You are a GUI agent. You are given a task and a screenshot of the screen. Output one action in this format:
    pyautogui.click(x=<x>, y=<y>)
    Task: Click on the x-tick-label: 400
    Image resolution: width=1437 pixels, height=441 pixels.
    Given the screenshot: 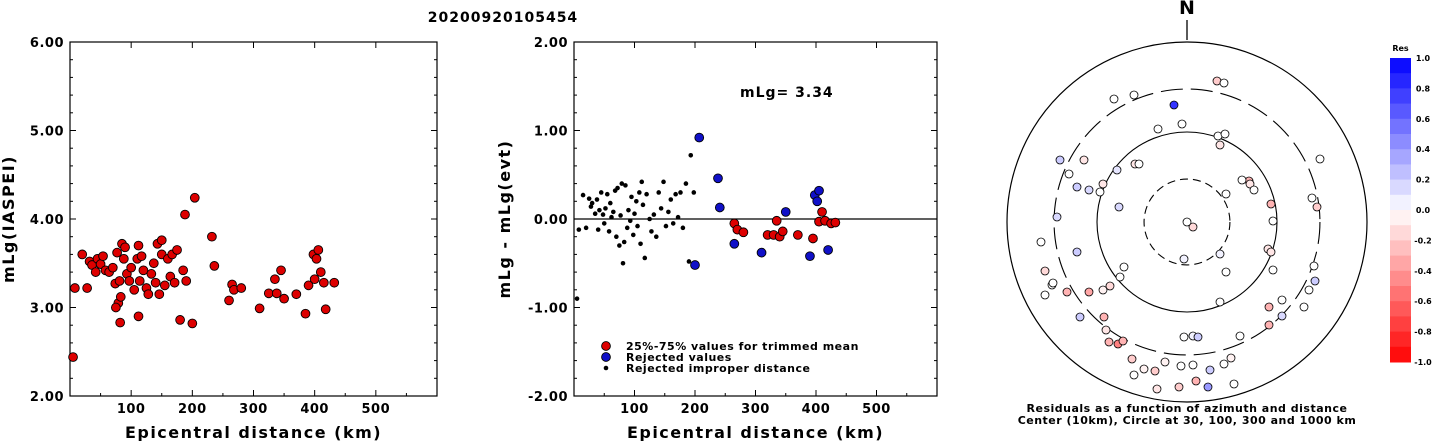 What is the action you would take?
    pyautogui.click(x=314, y=409)
    